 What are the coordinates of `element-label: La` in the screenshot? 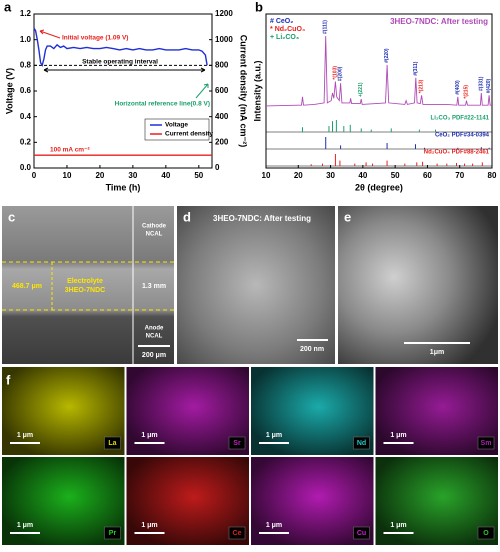 It's located at (112, 443).